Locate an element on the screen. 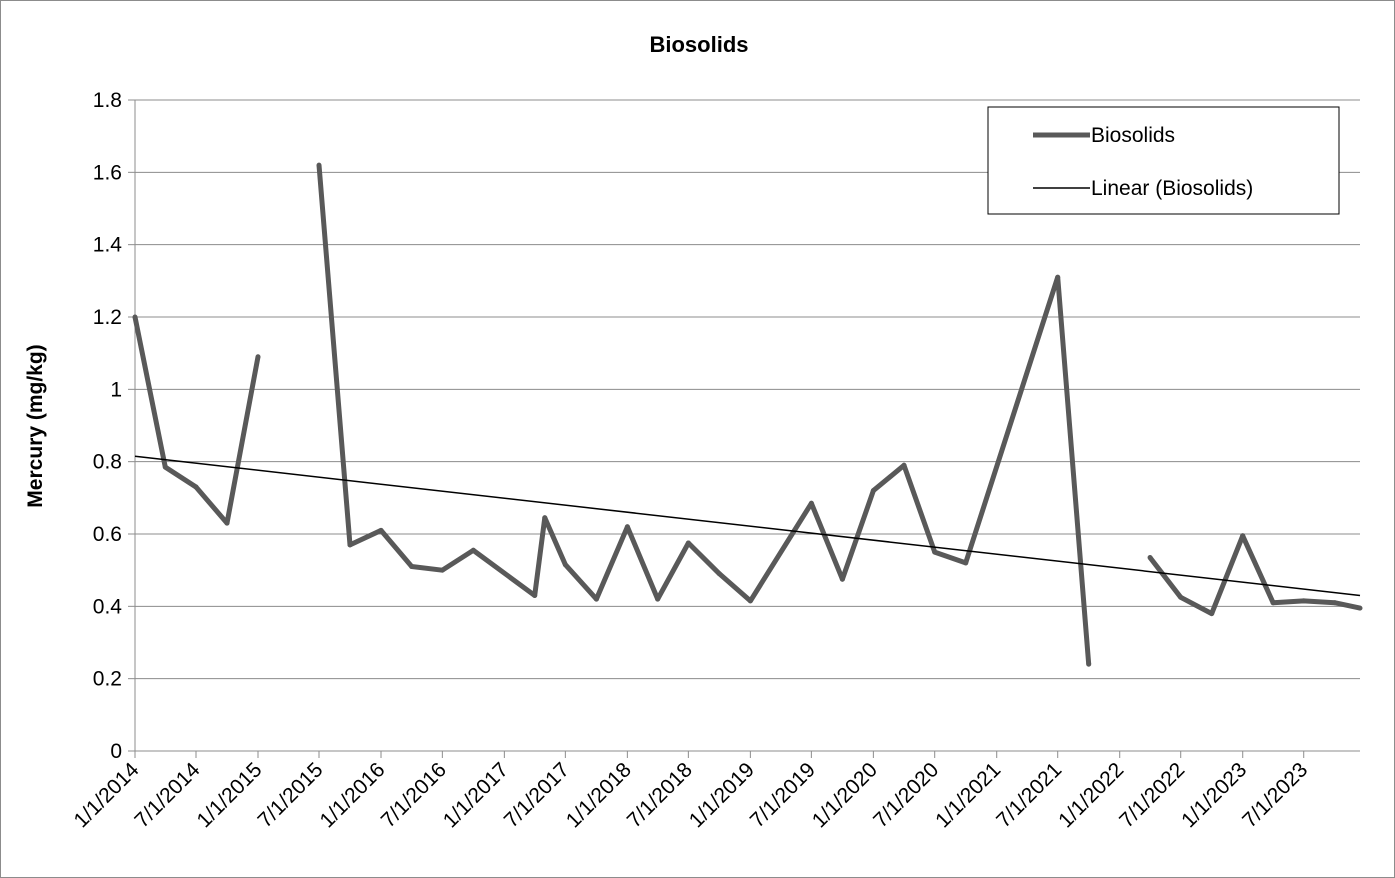  legend: Biosolids Linear (Biosolids) is located at coordinates (1163, 160).